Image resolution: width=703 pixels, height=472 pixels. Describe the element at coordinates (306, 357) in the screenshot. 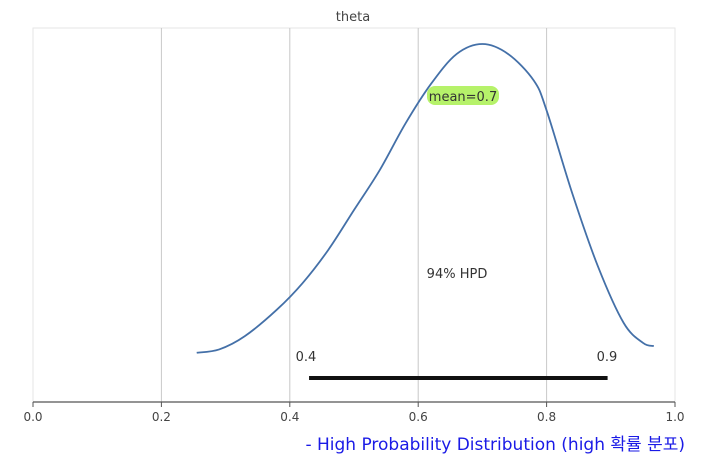

I see `hpd-low-label: 0.4` at that location.